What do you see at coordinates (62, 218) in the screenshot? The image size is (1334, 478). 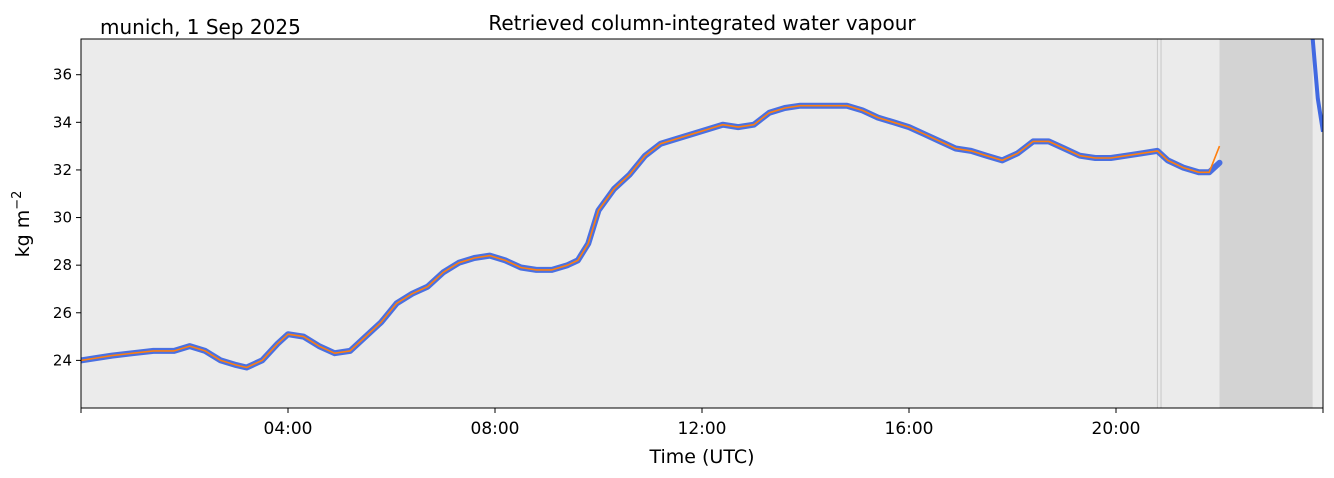 I see `y-tick-label-3: 30` at bounding box center [62, 218].